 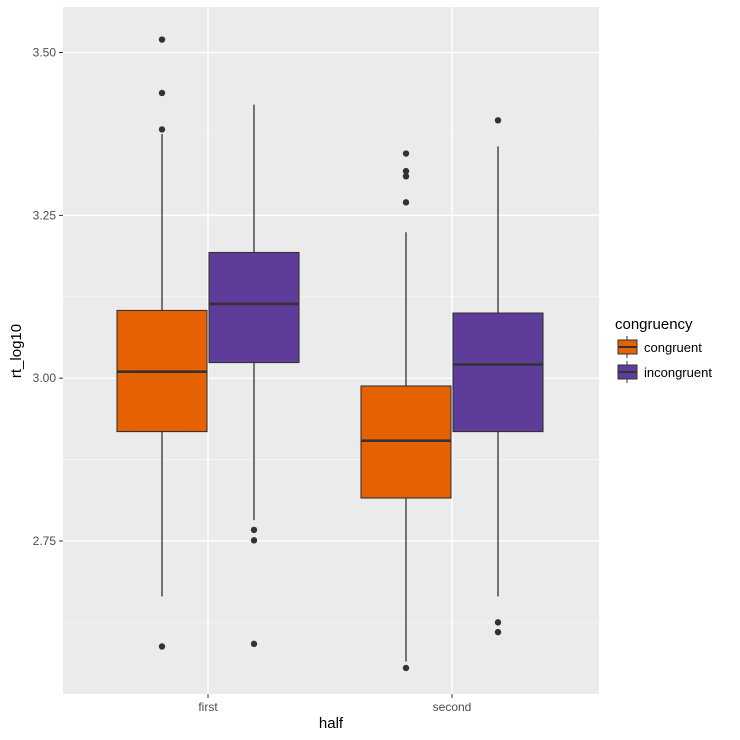 I want to click on y-tick-label: 3.25, so click(x=45, y=215).